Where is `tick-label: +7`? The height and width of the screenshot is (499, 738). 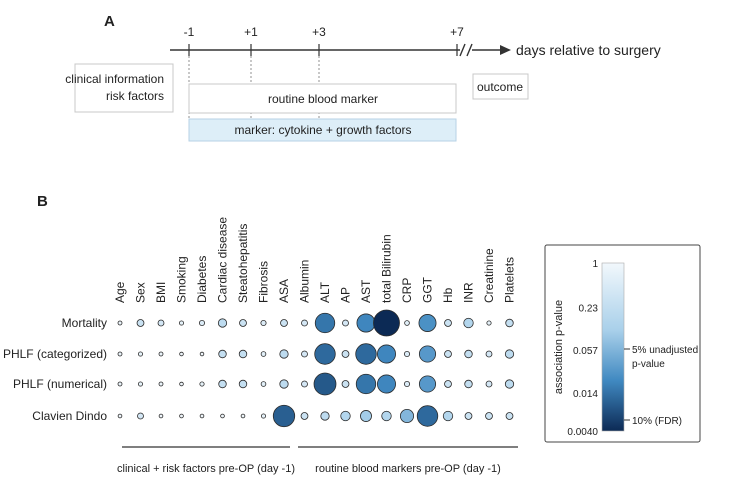 tick-label: +7 is located at coordinates (457, 32).